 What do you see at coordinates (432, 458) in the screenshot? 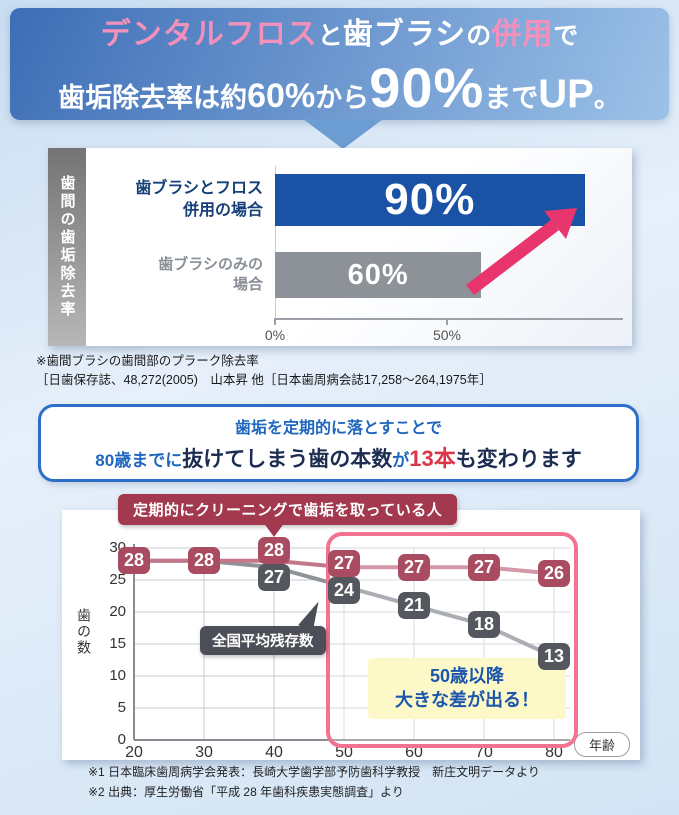
I see `info-line2-seg-3: 13本` at bounding box center [432, 458].